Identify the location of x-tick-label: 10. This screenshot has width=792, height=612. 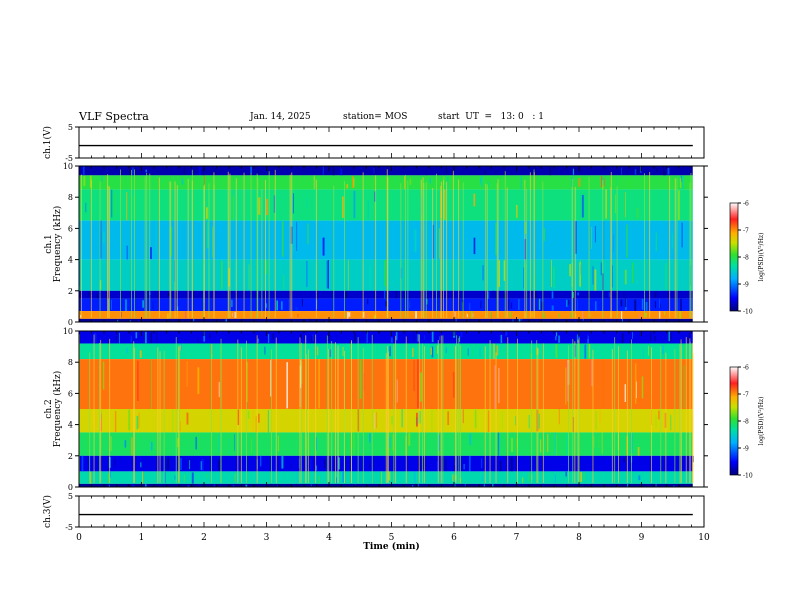
(704, 538).